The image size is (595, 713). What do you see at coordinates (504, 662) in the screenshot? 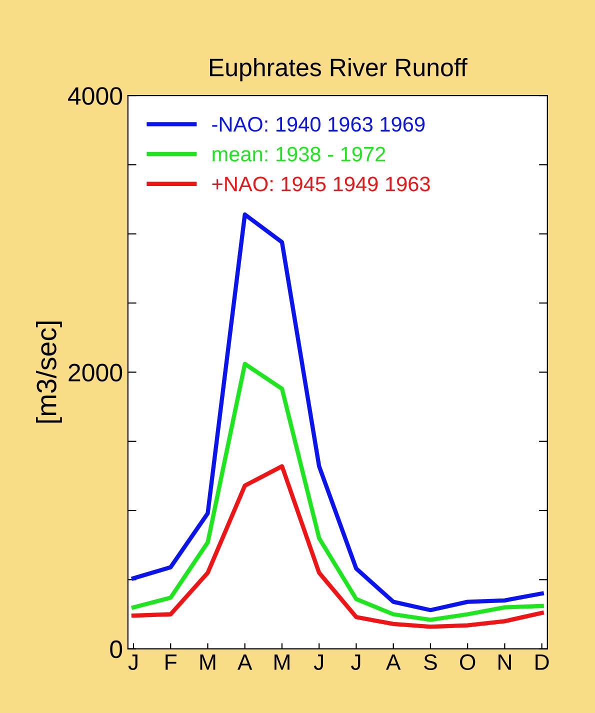
I see `x-tick-label: N` at bounding box center [504, 662].